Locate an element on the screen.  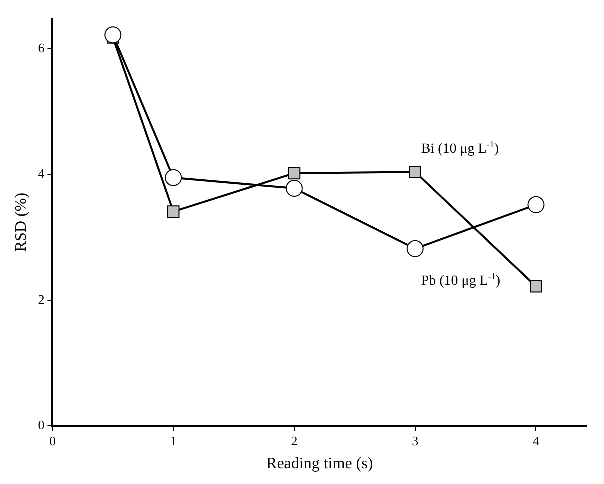
x-tick-label: 4 is located at coordinates (536, 440).